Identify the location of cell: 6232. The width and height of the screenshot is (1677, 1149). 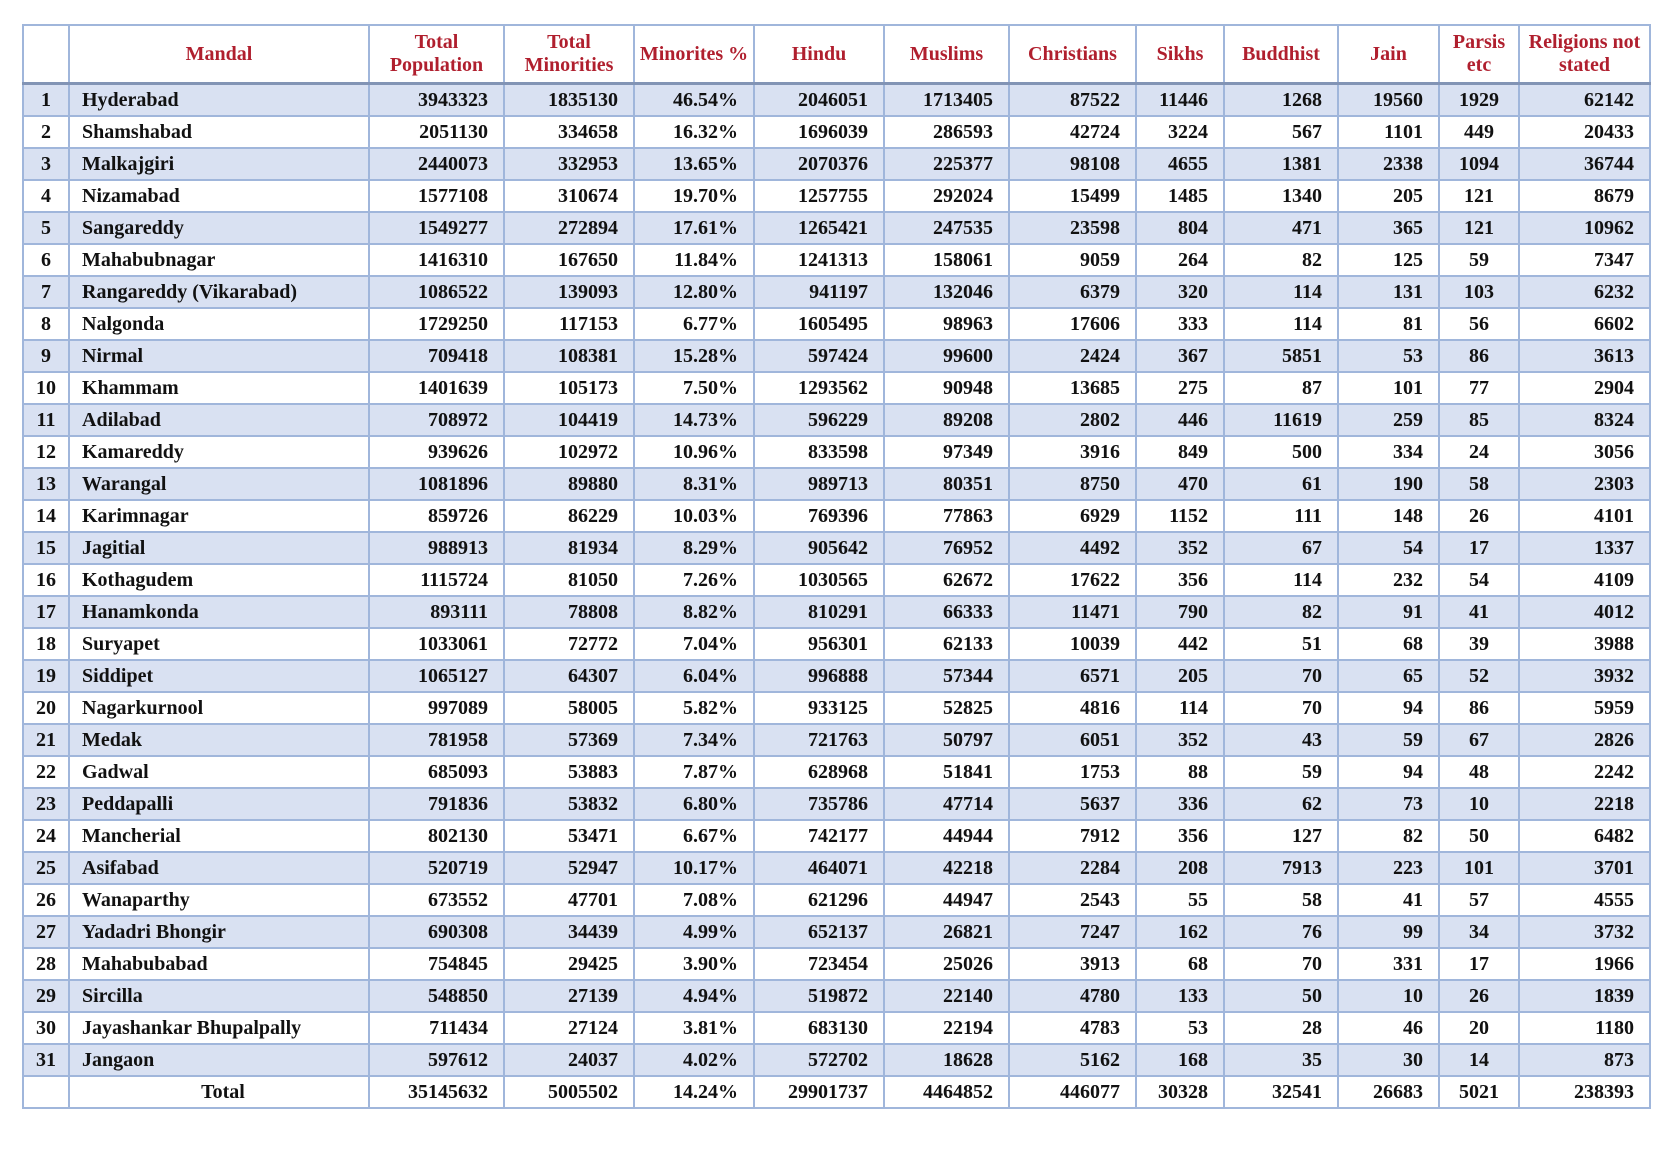
(1584, 292).